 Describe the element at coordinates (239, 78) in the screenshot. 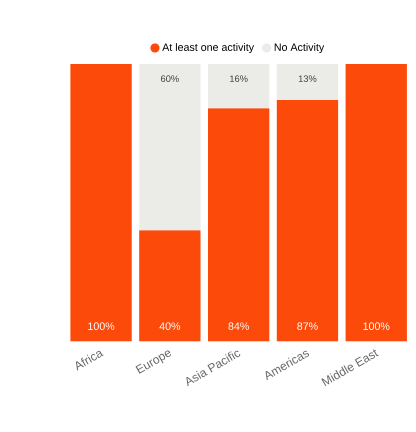

I see `data-label: 16%` at that location.